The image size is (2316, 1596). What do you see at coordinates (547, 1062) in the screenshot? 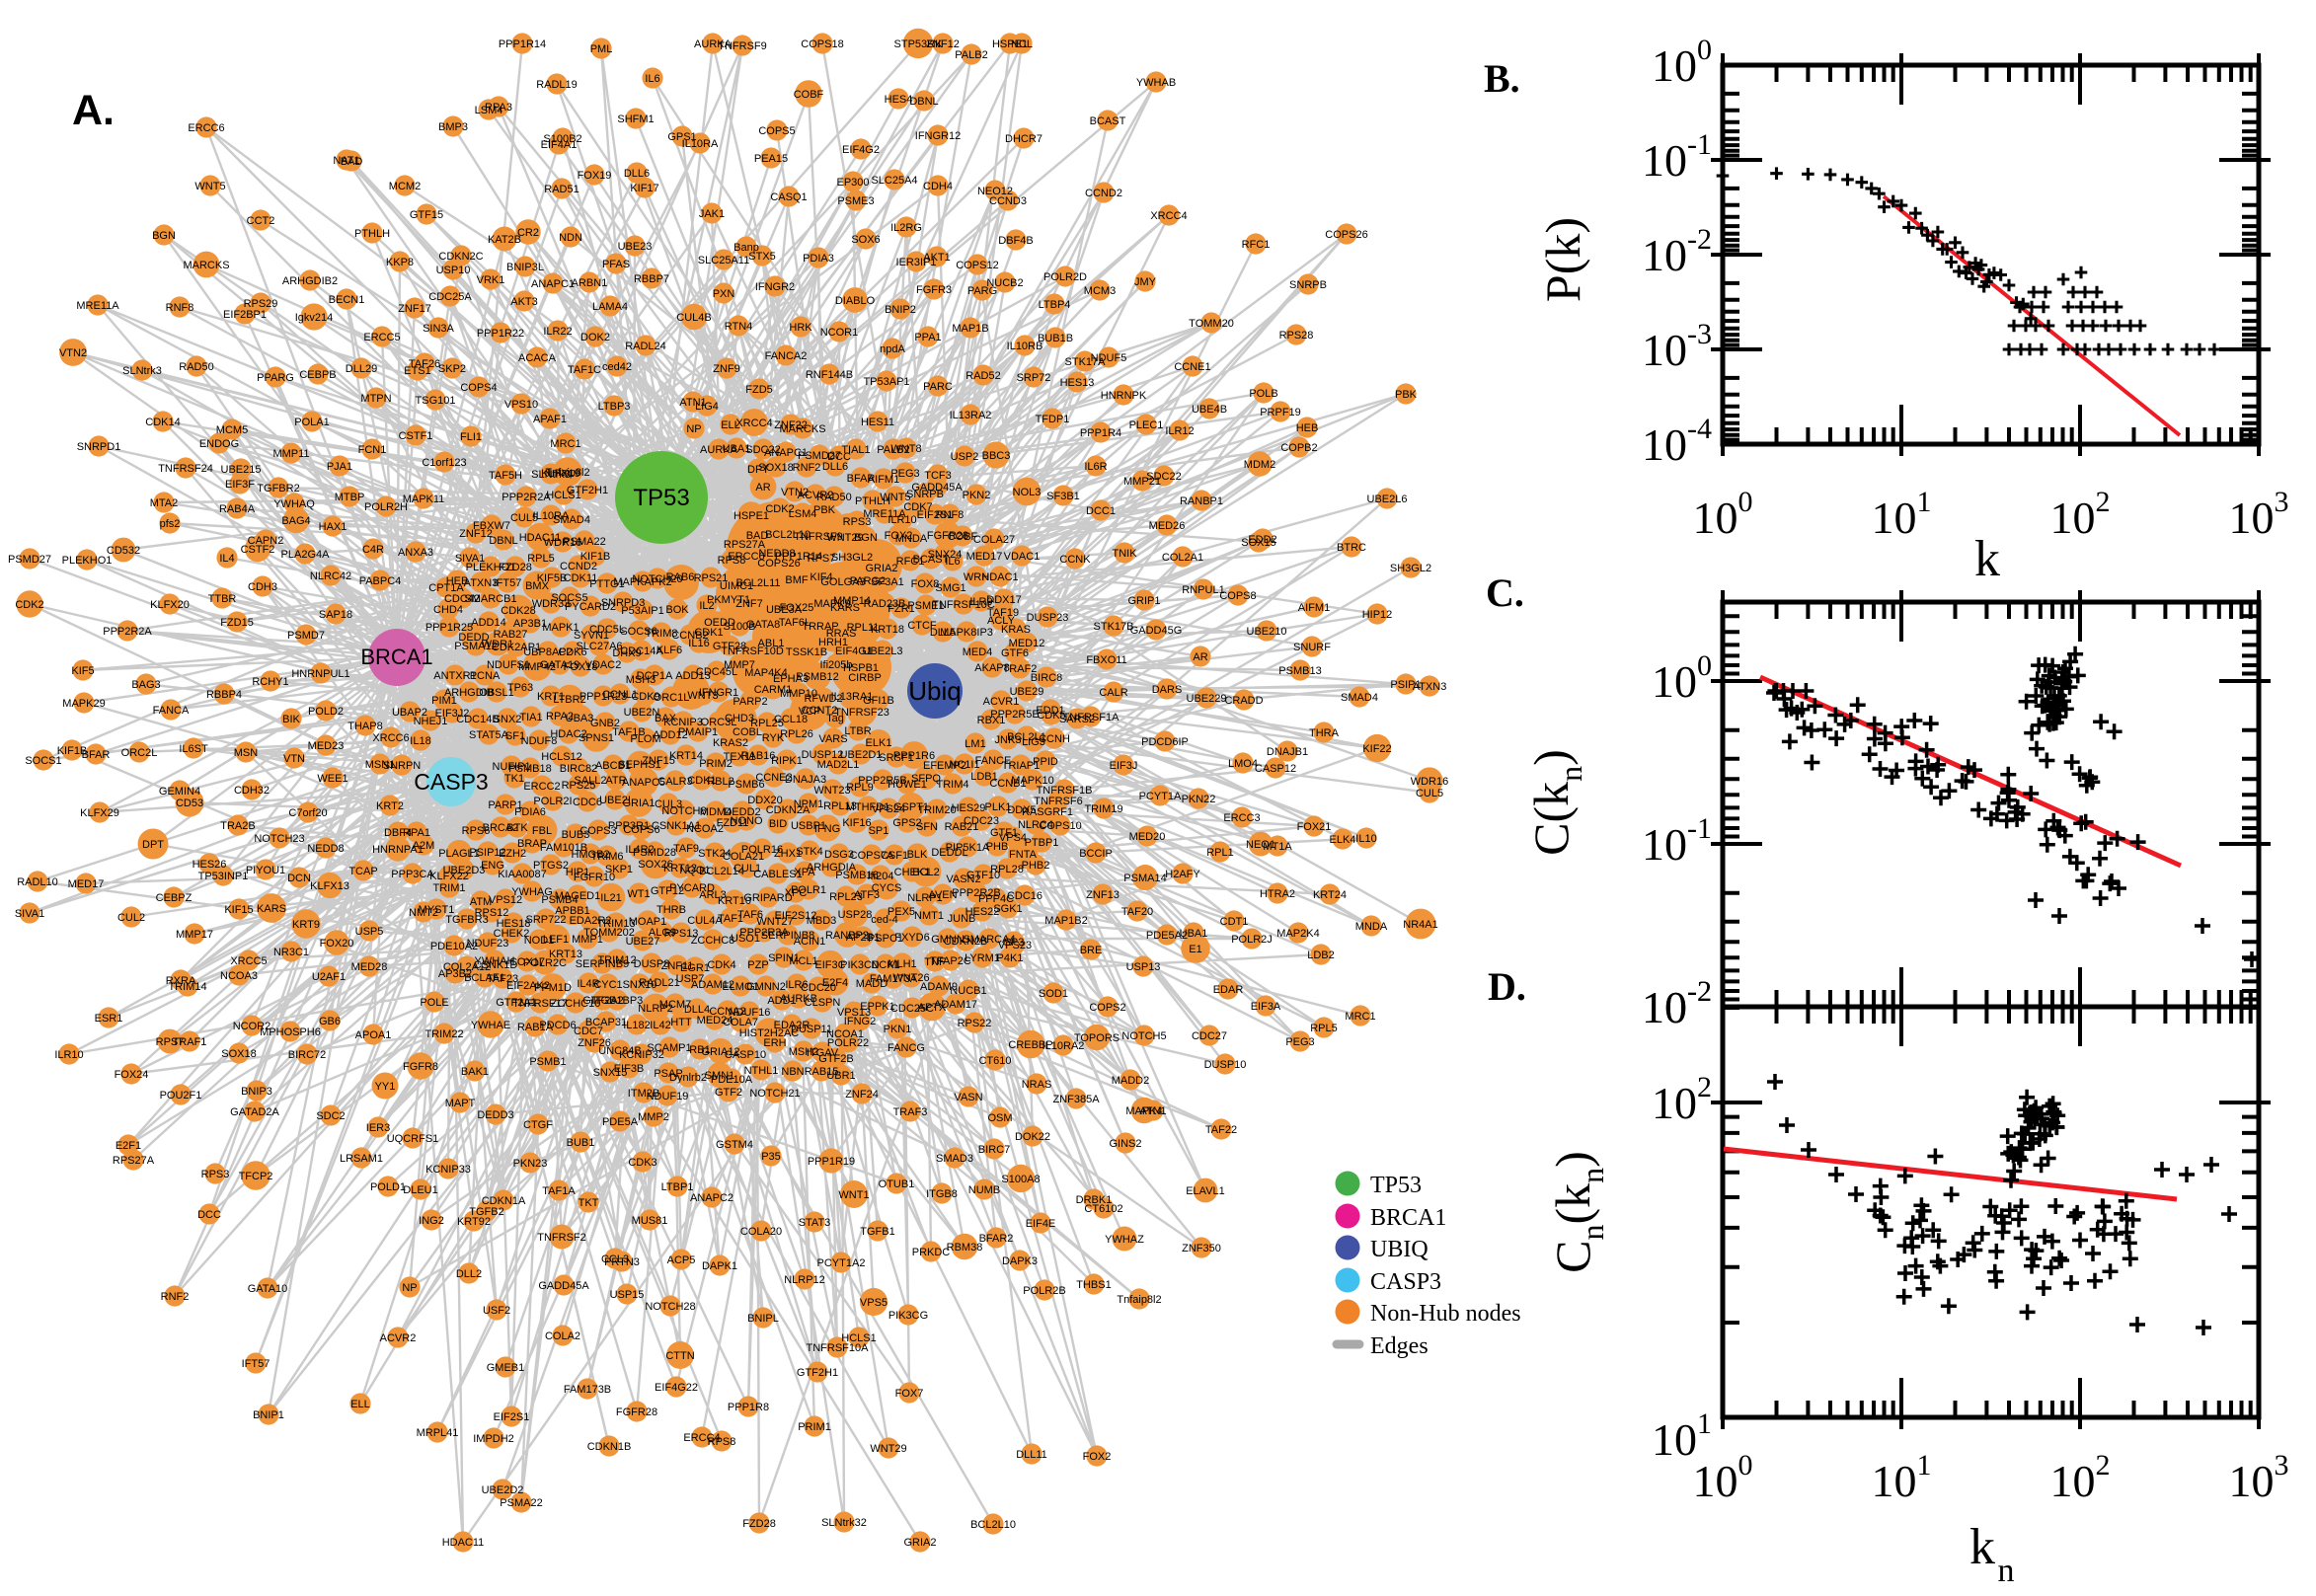
I see `svg-text: PSMB1` at bounding box center [547, 1062].